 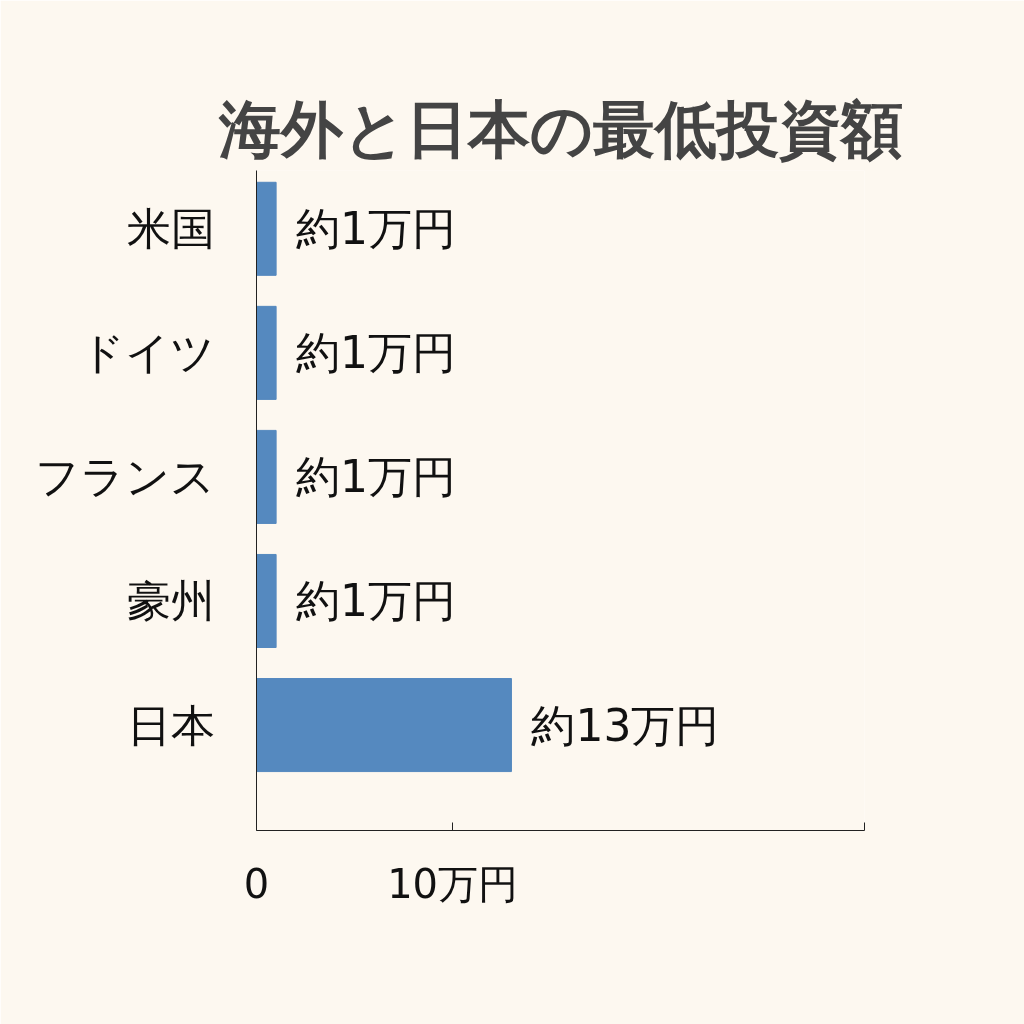 What do you see at coordinates (170, 229) in the screenshot?
I see `y-tick-label: 米国` at bounding box center [170, 229].